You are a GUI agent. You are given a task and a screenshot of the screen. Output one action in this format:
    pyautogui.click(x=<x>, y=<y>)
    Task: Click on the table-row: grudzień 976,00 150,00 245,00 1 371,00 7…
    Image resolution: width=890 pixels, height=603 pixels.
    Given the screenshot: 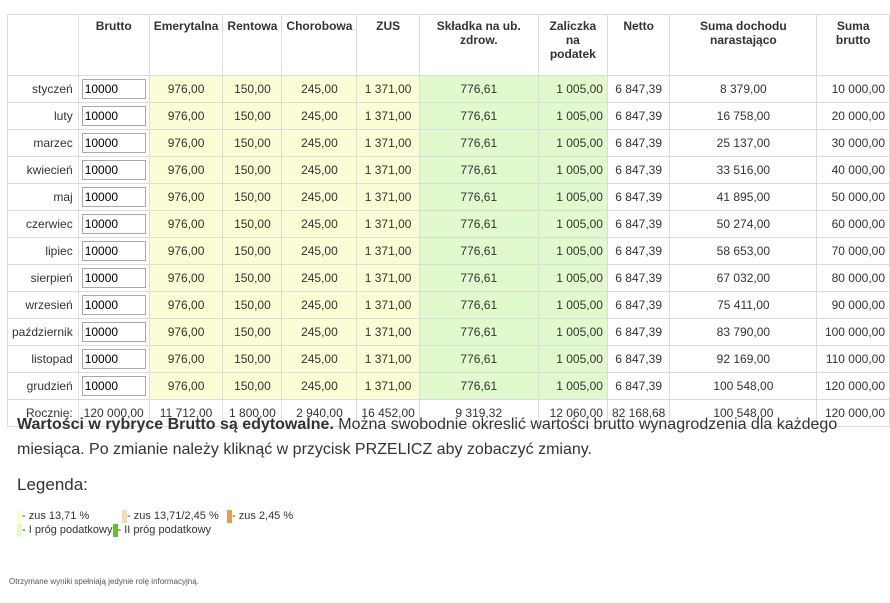 What is the action you would take?
    pyautogui.click(x=448, y=386)
    